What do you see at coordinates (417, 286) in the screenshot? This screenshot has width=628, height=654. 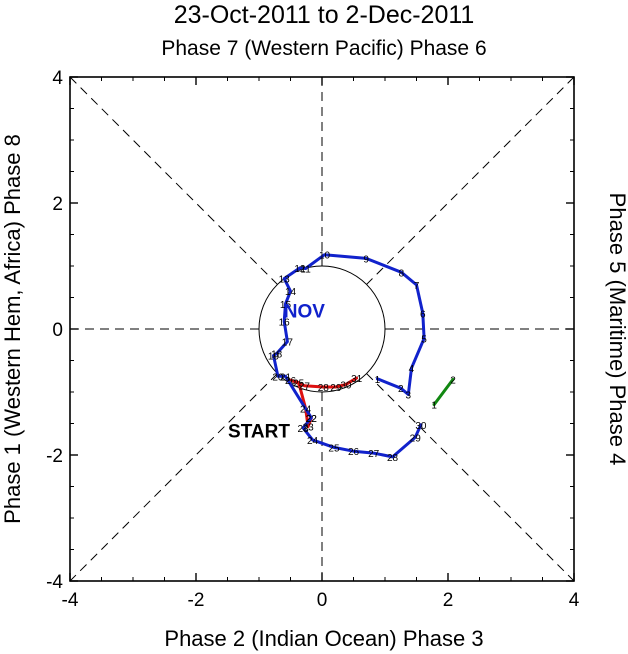 I see `day-label: 7` at bounding box center [417, 286].